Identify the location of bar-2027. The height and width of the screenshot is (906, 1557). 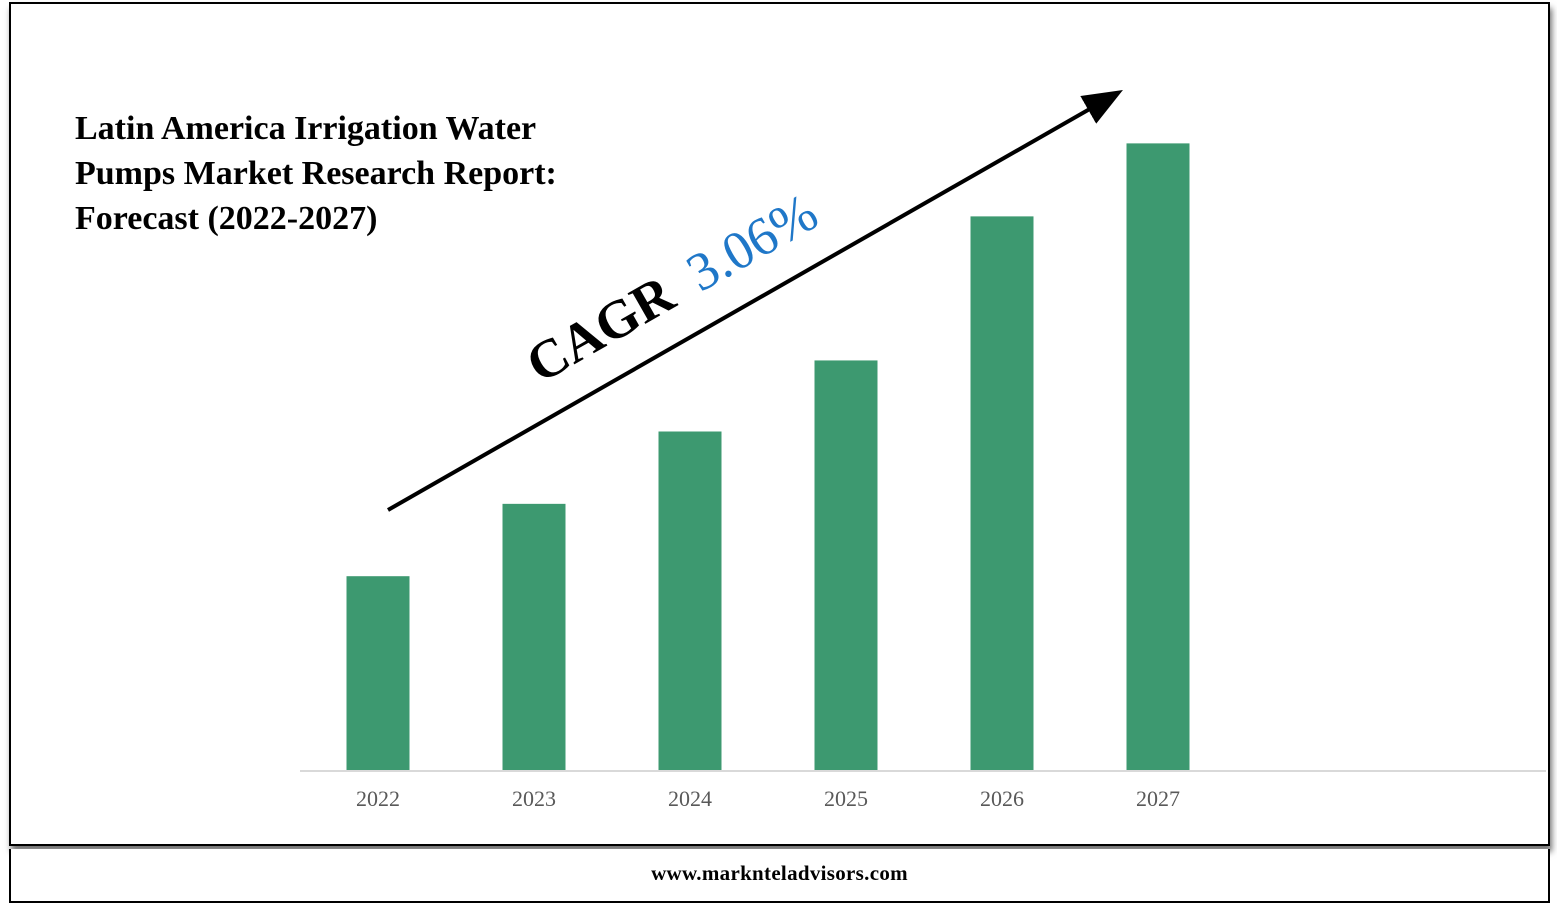
(1158, 456).